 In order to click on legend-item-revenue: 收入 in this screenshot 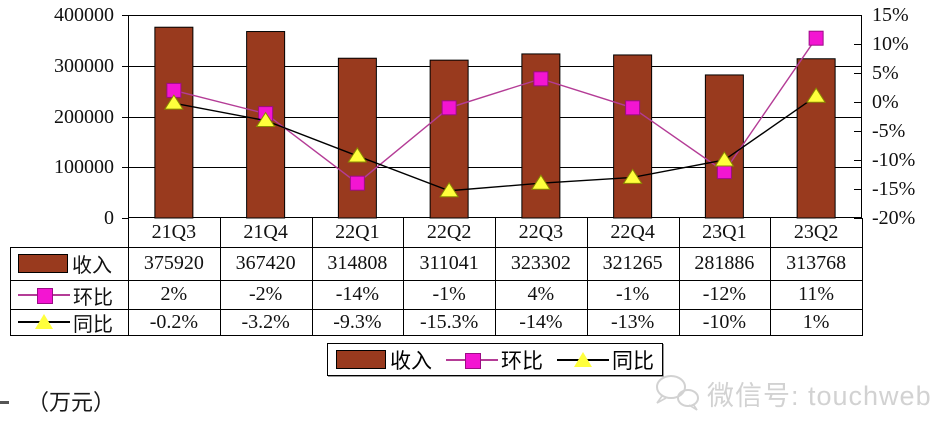, I will do `click(384, 360)`.